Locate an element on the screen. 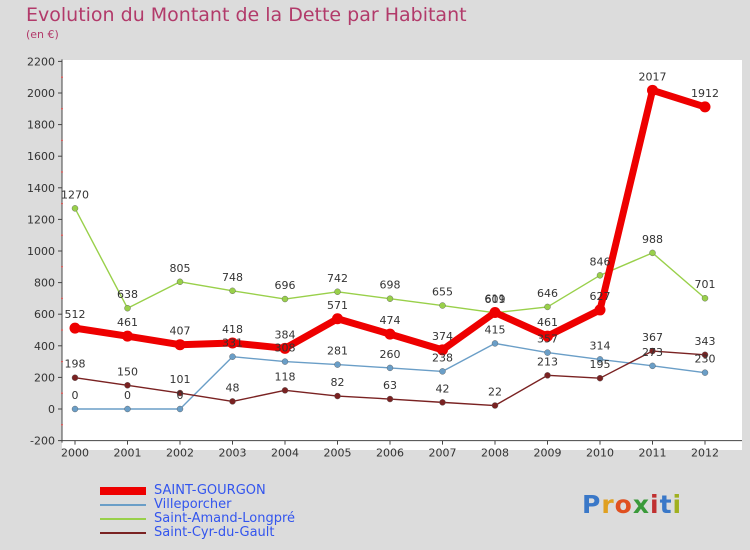 This screenshot has width=750, height=550. x-tick-label: 2007 is located at coordinates (443, 453).